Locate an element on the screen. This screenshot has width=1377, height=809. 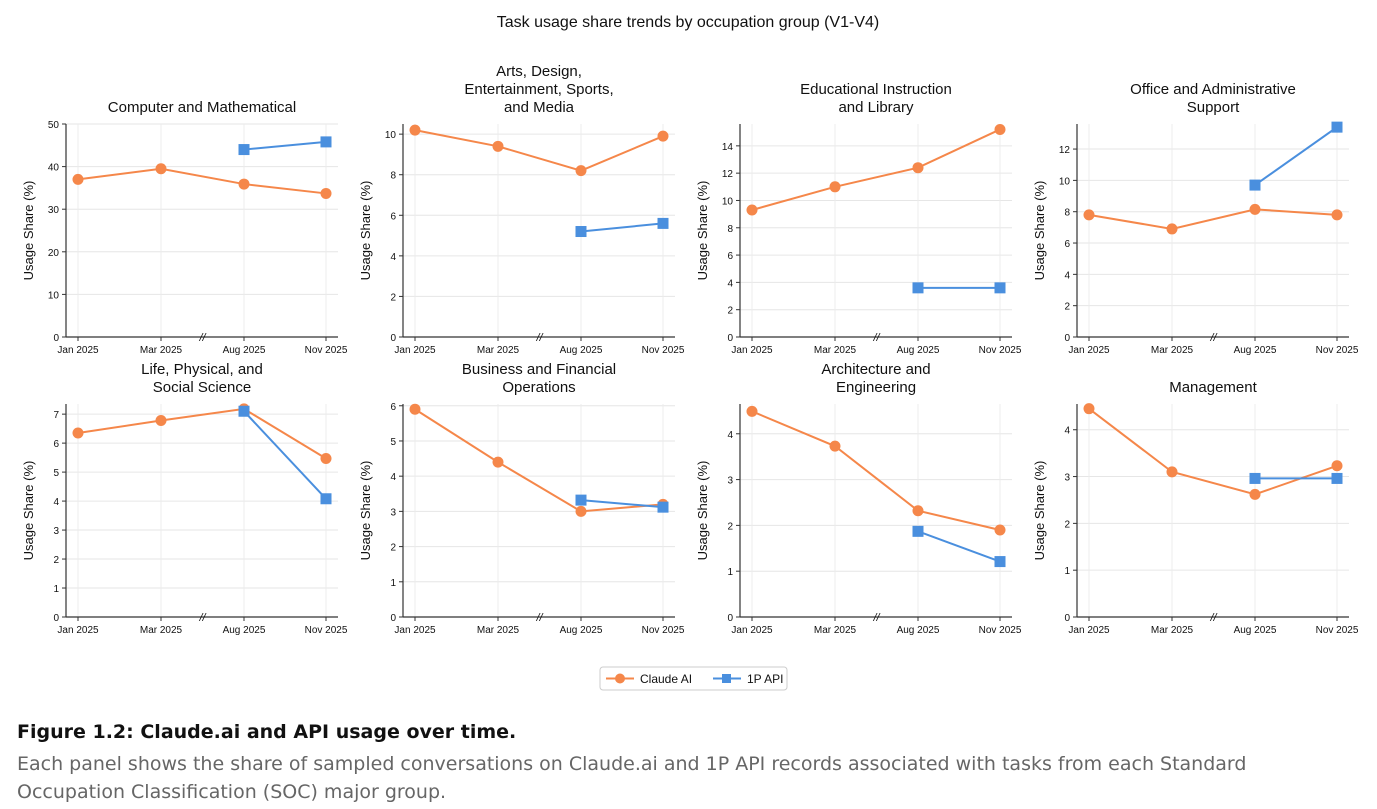
panel-title: Arts, Design, is located at coordinates (539, 71).